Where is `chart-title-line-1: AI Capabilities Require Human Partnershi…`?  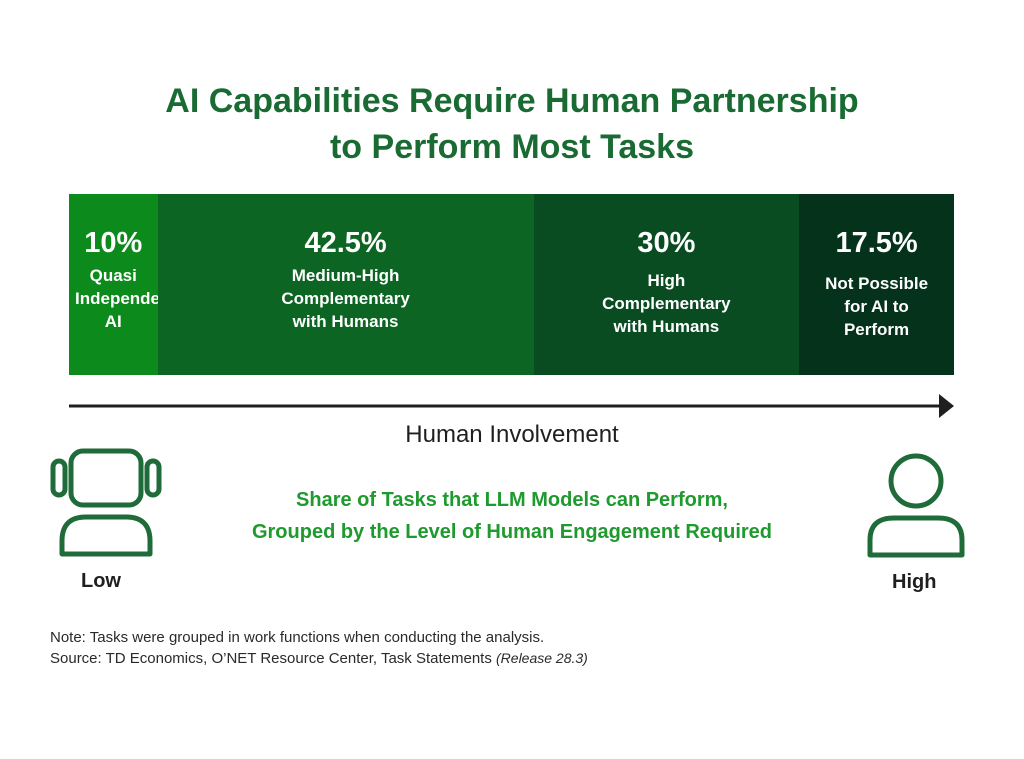
chart-title-line-1: AI Capabilities Require Human Partnershi… is located at coordinates (512, 101).